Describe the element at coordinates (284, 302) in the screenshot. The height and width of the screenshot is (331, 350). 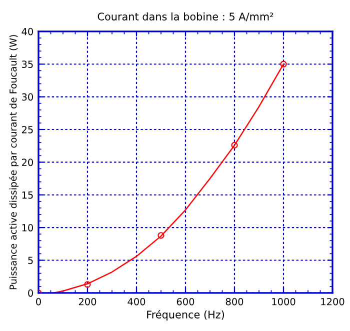
I see `x-tick-label: 1000` at that location.